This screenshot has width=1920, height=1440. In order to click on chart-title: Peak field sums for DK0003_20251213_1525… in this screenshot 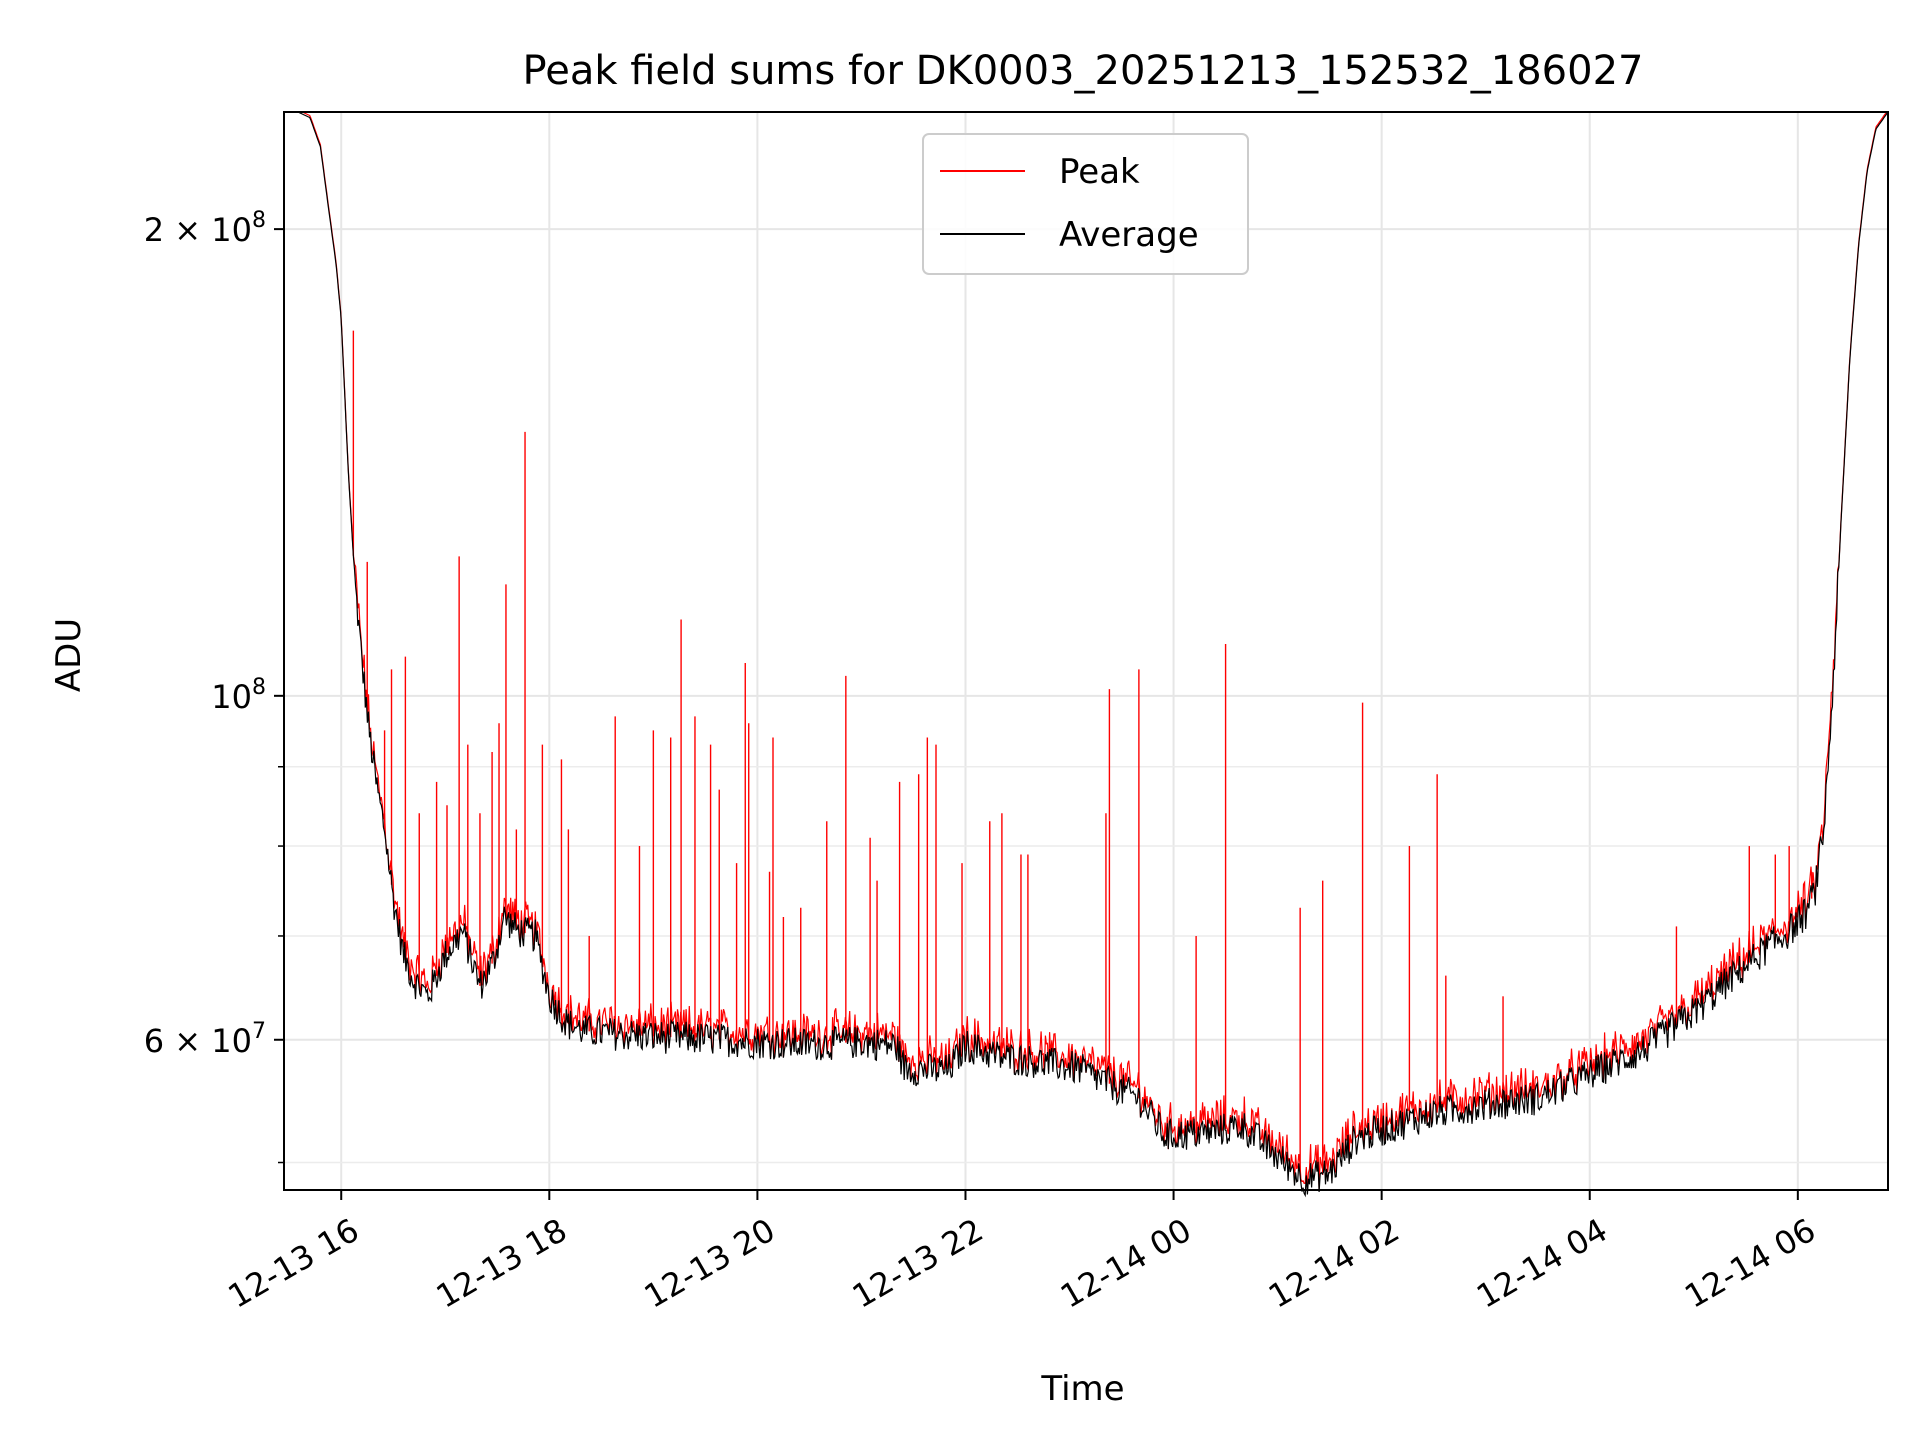, I will do `click(1083, 71)`.